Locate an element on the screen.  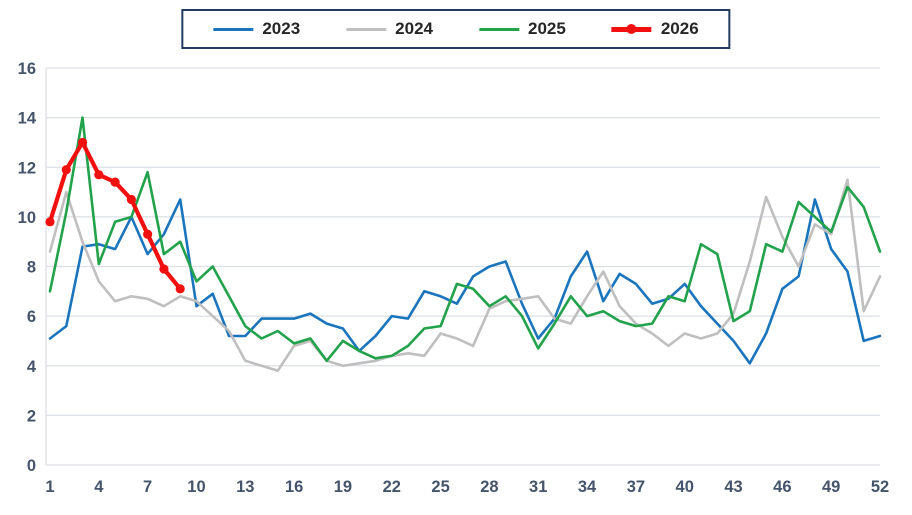
y-tick-label: 6 is located at coordinates (31, 317).